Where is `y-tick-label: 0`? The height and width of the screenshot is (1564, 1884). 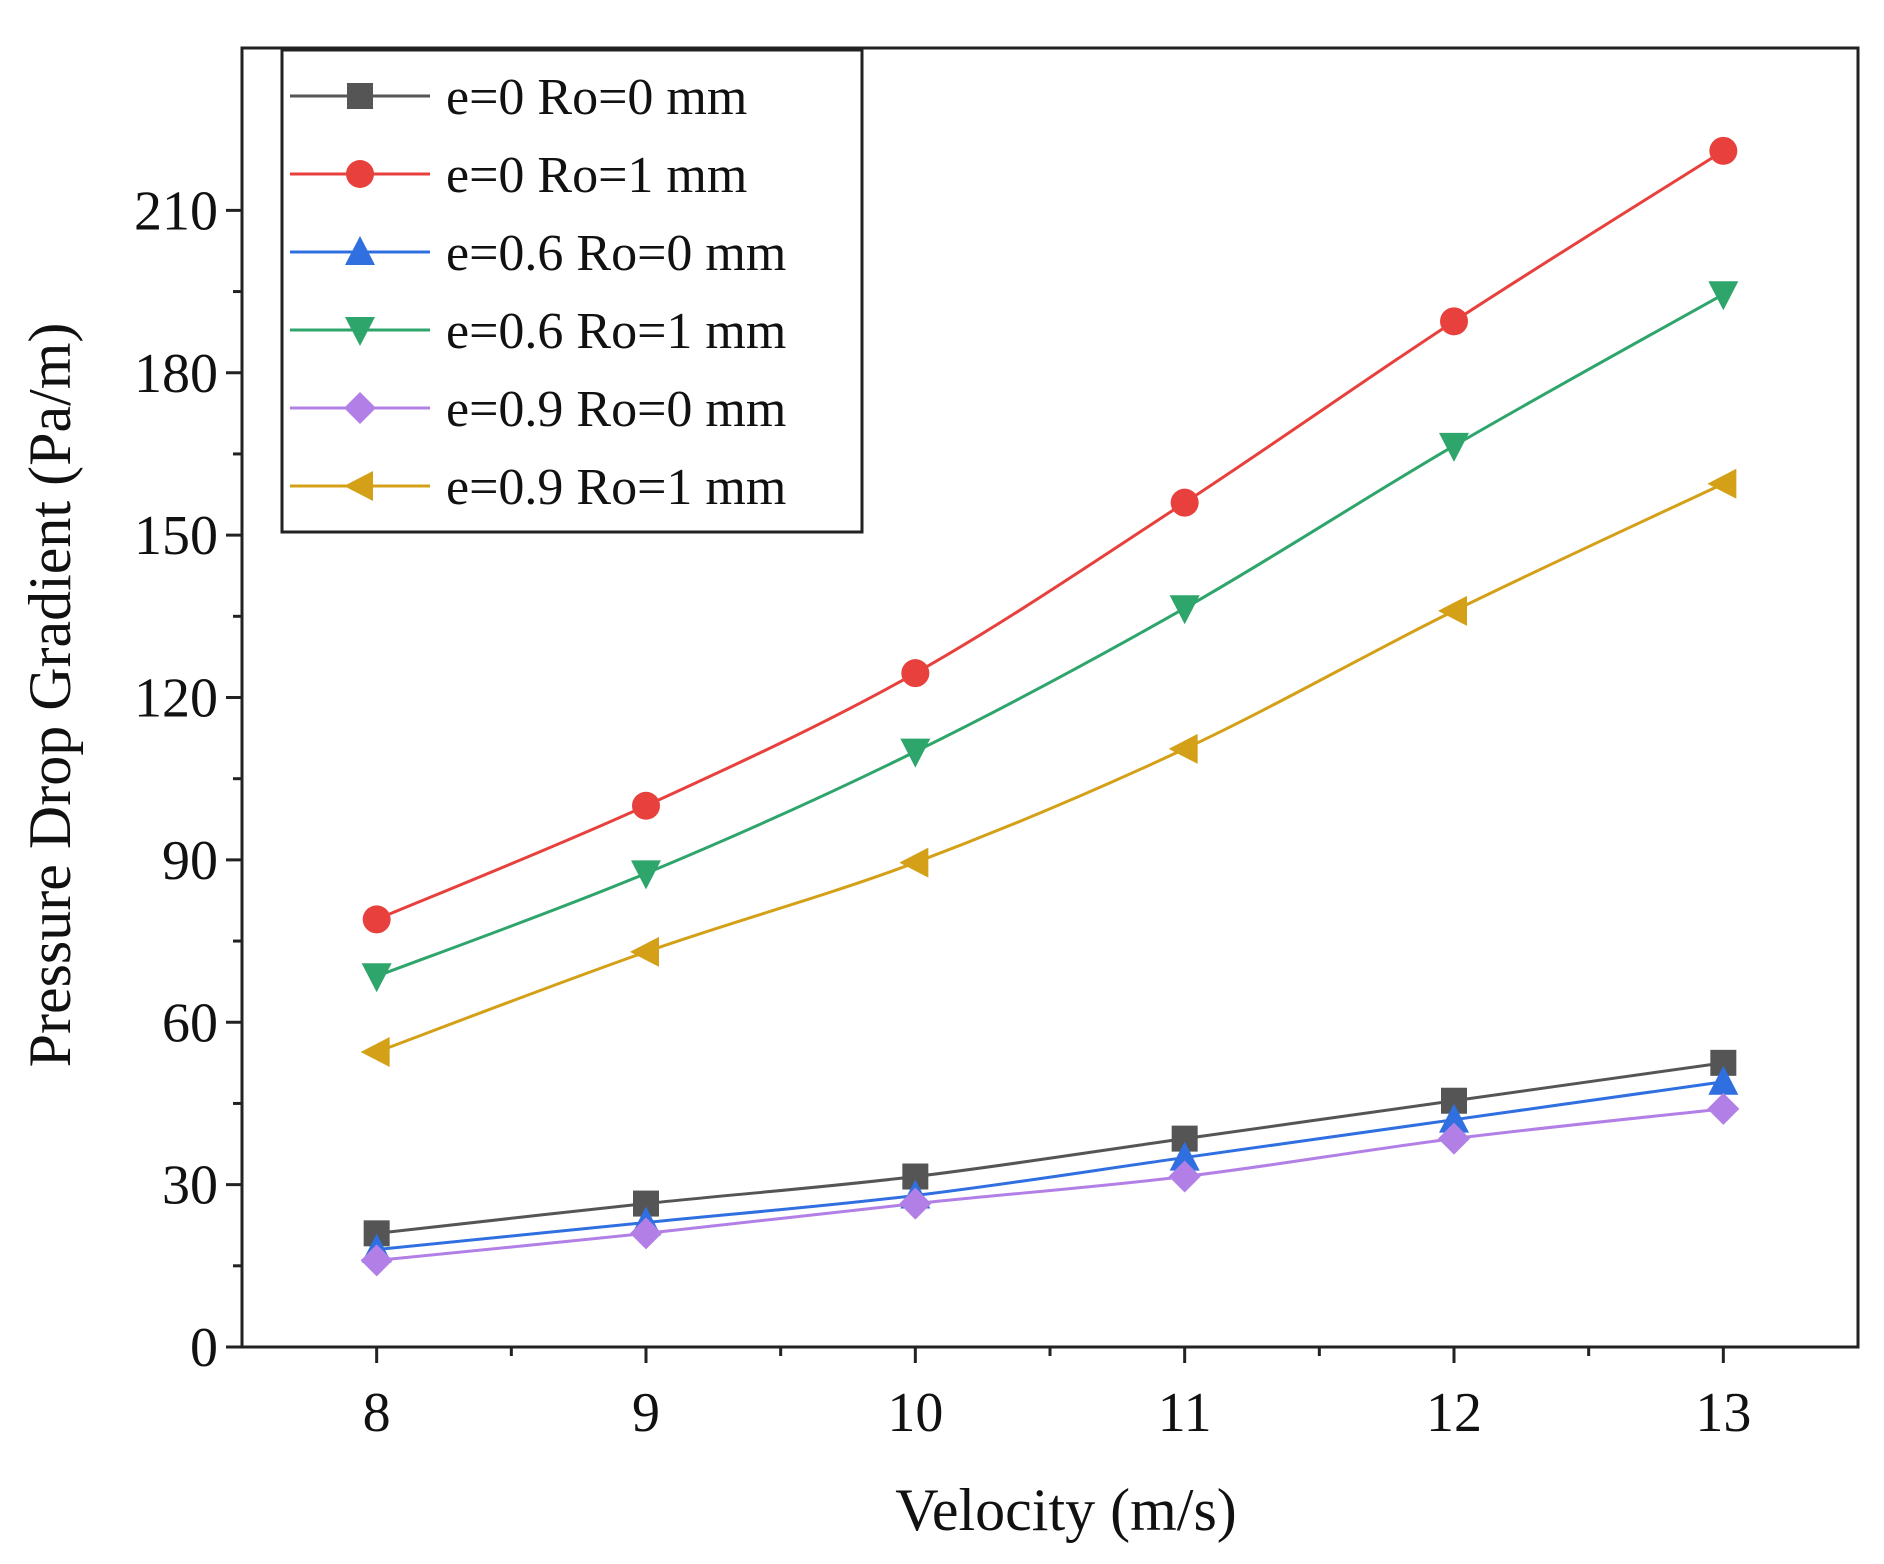 y-tick-label: 0 is located at coordinates (204, 1348).